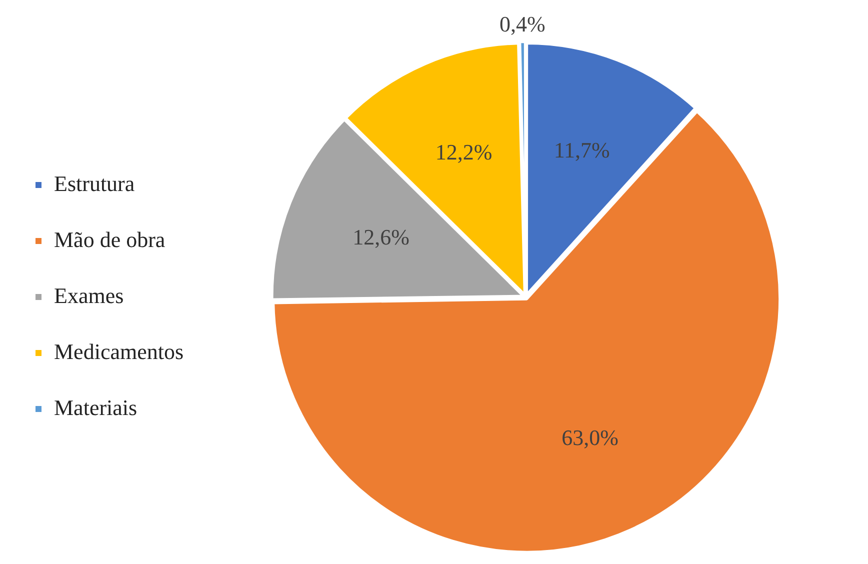 The width and height of the screenshot is (868, 564). I want to click on data-label: 12,6%, so click(381, 237).